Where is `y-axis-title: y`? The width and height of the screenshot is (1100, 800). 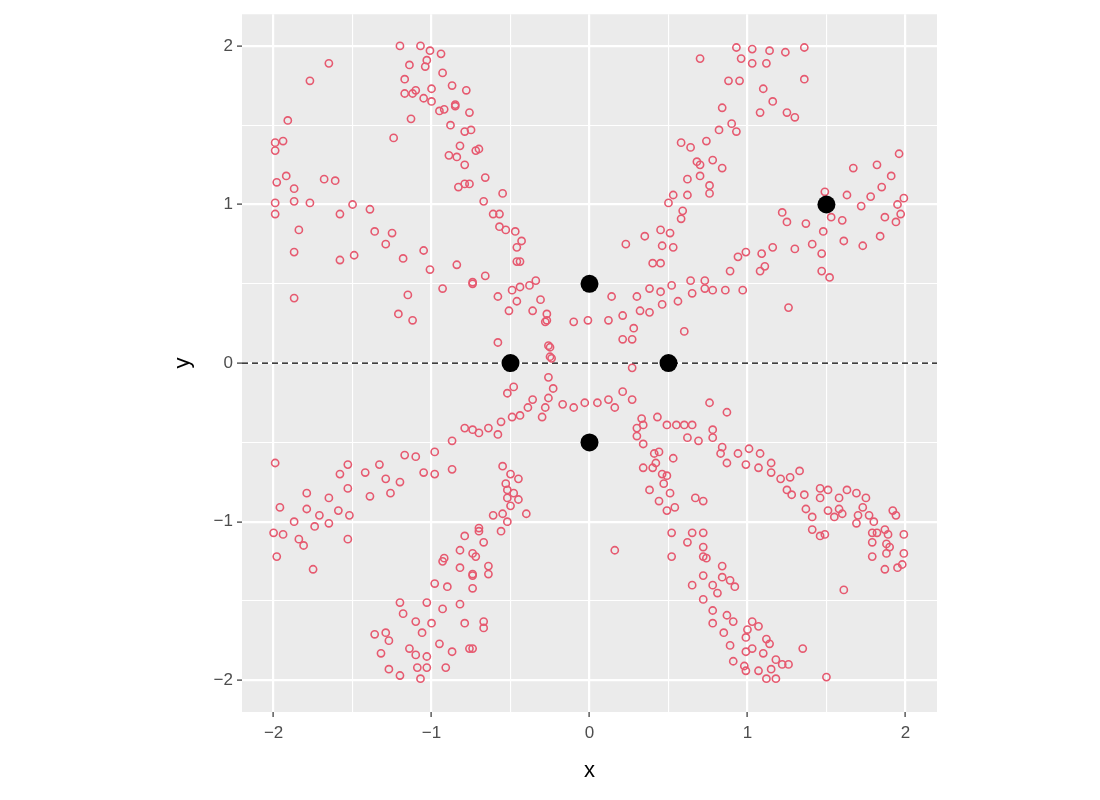
y-axis-title: y is located at coordinates (182, 363).